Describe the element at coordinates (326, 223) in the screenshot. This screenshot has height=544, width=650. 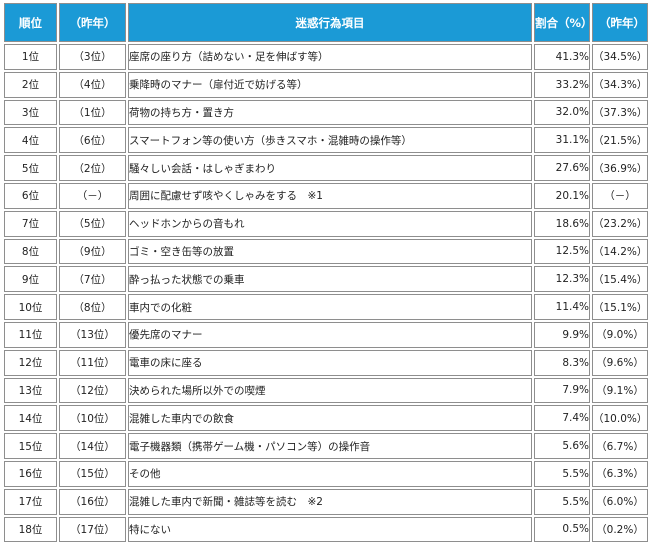
I see `table-row: 7位 （5位） ヘッドホンからの音もれ 18.6% （23.2%）` at that location.